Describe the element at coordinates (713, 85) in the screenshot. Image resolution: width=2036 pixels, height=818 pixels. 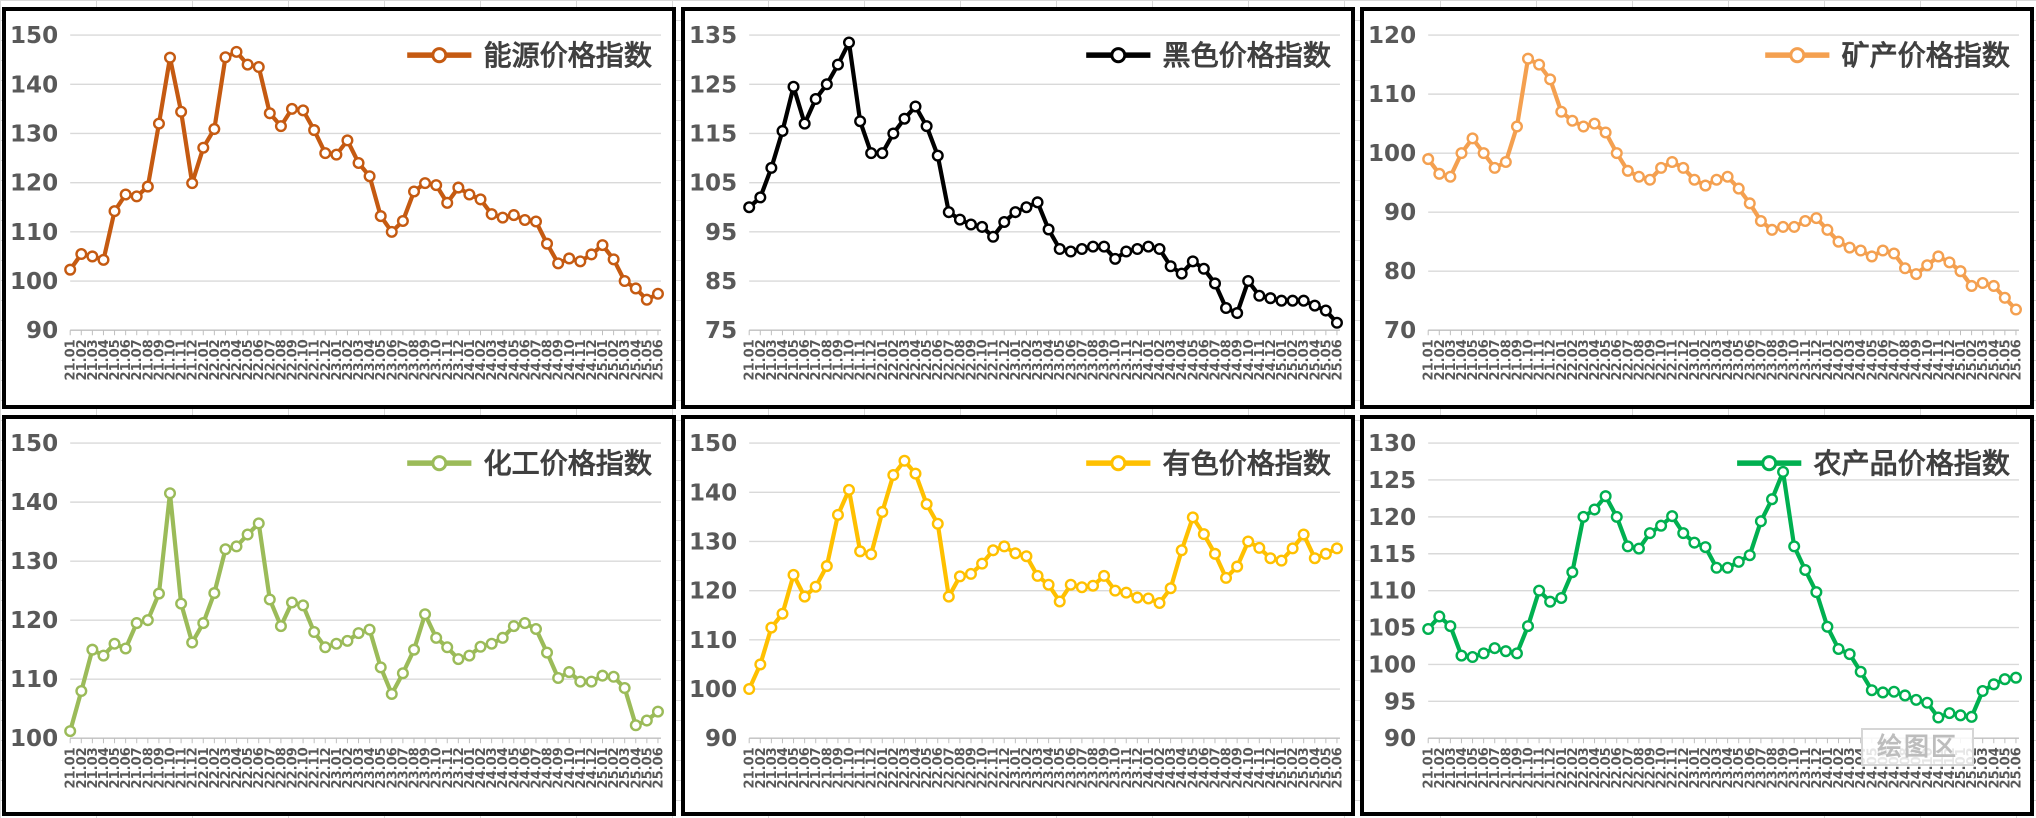
I see `svg-text: 125` at that location.